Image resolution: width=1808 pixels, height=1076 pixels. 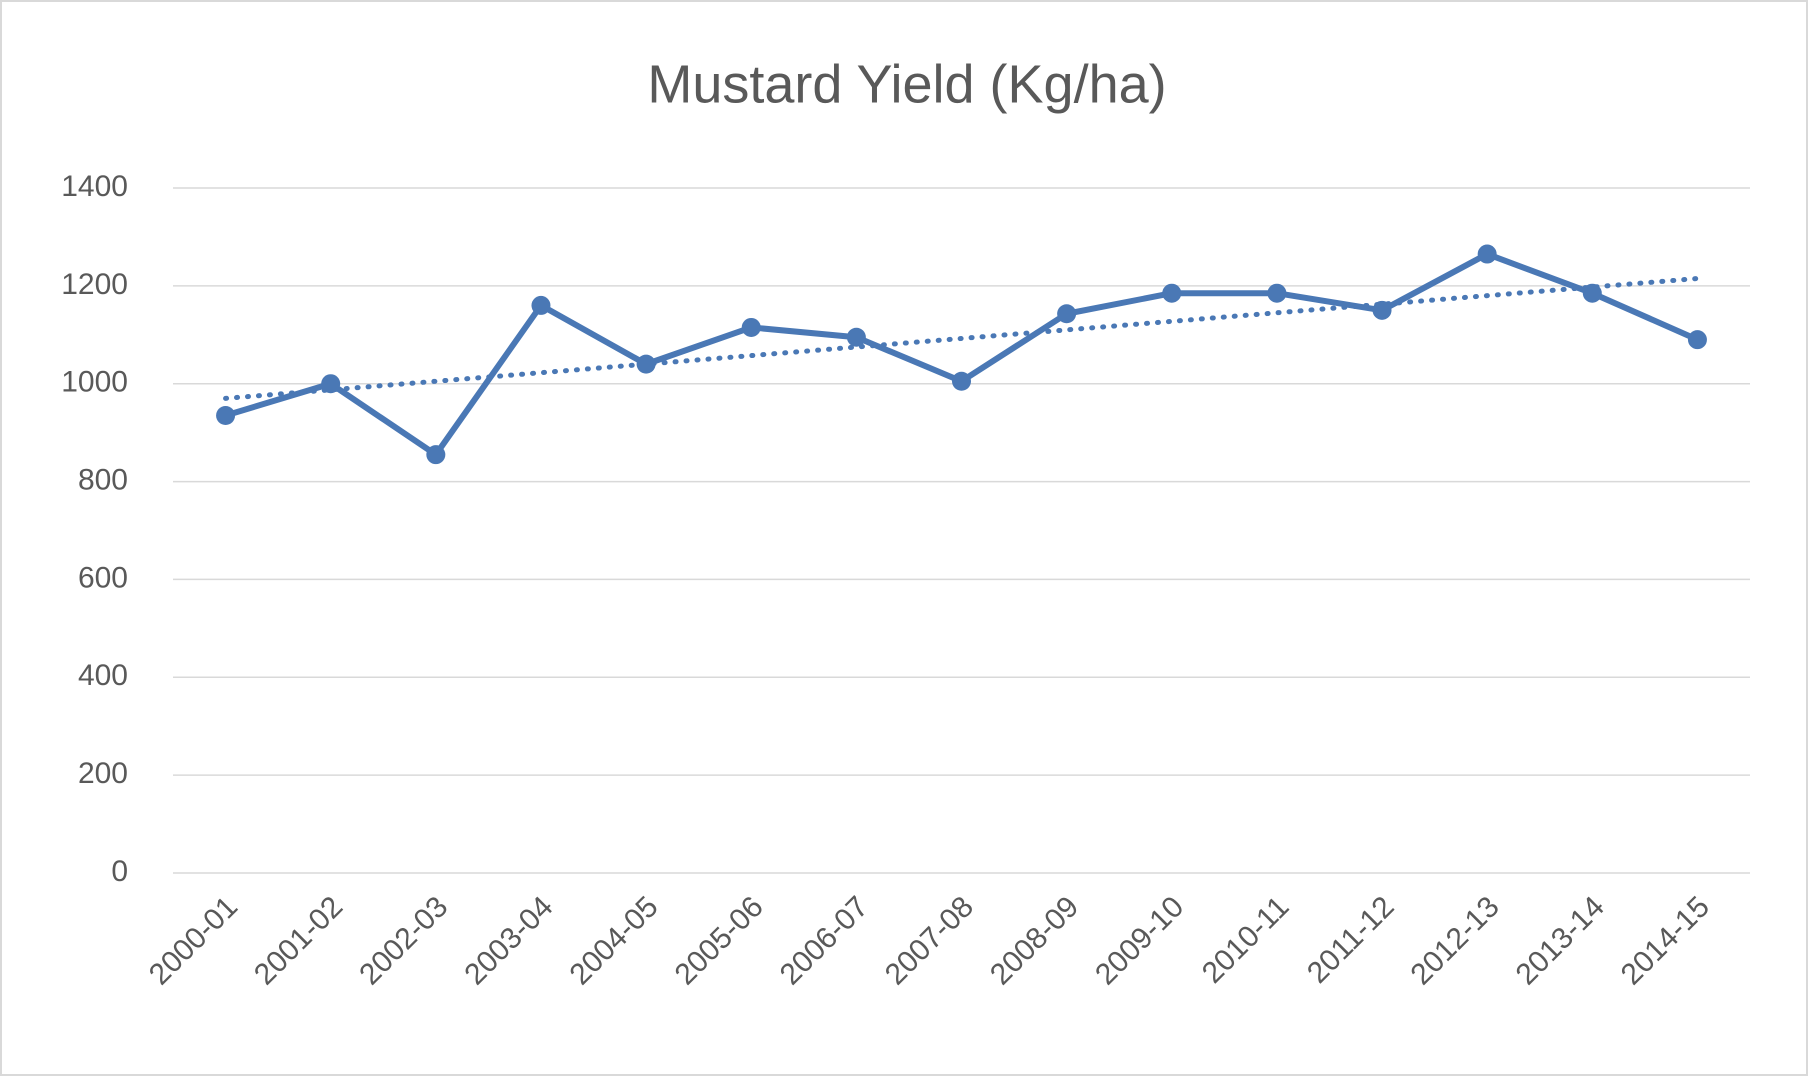 I want to click on y-tick-label: 1200, so click(x=94, y=284).